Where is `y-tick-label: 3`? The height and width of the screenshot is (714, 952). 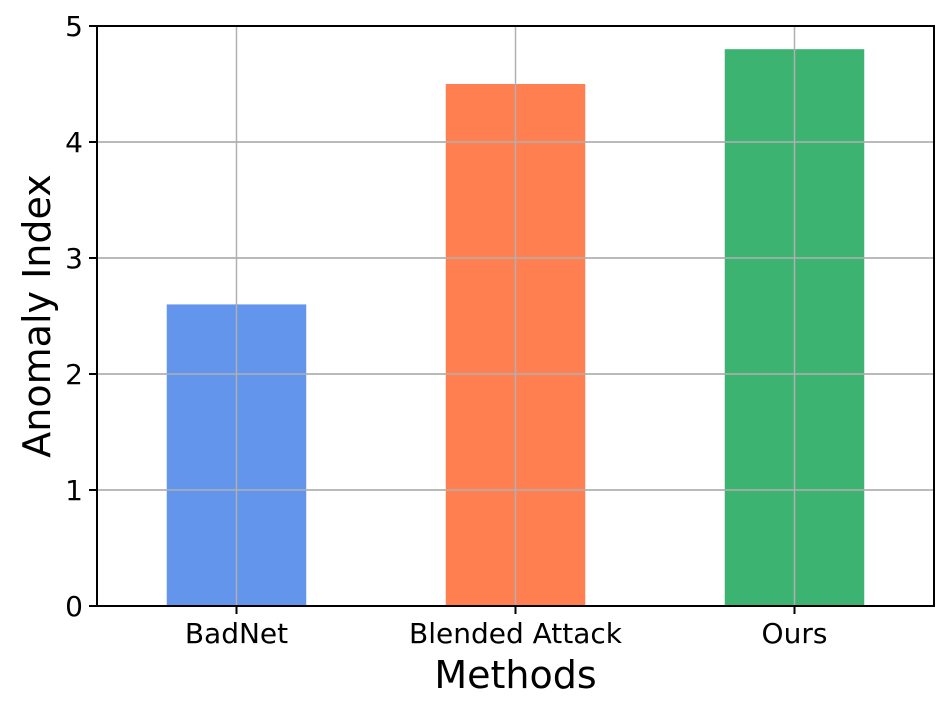 y-tick-label: 3 is located at coordinates (74, 258).